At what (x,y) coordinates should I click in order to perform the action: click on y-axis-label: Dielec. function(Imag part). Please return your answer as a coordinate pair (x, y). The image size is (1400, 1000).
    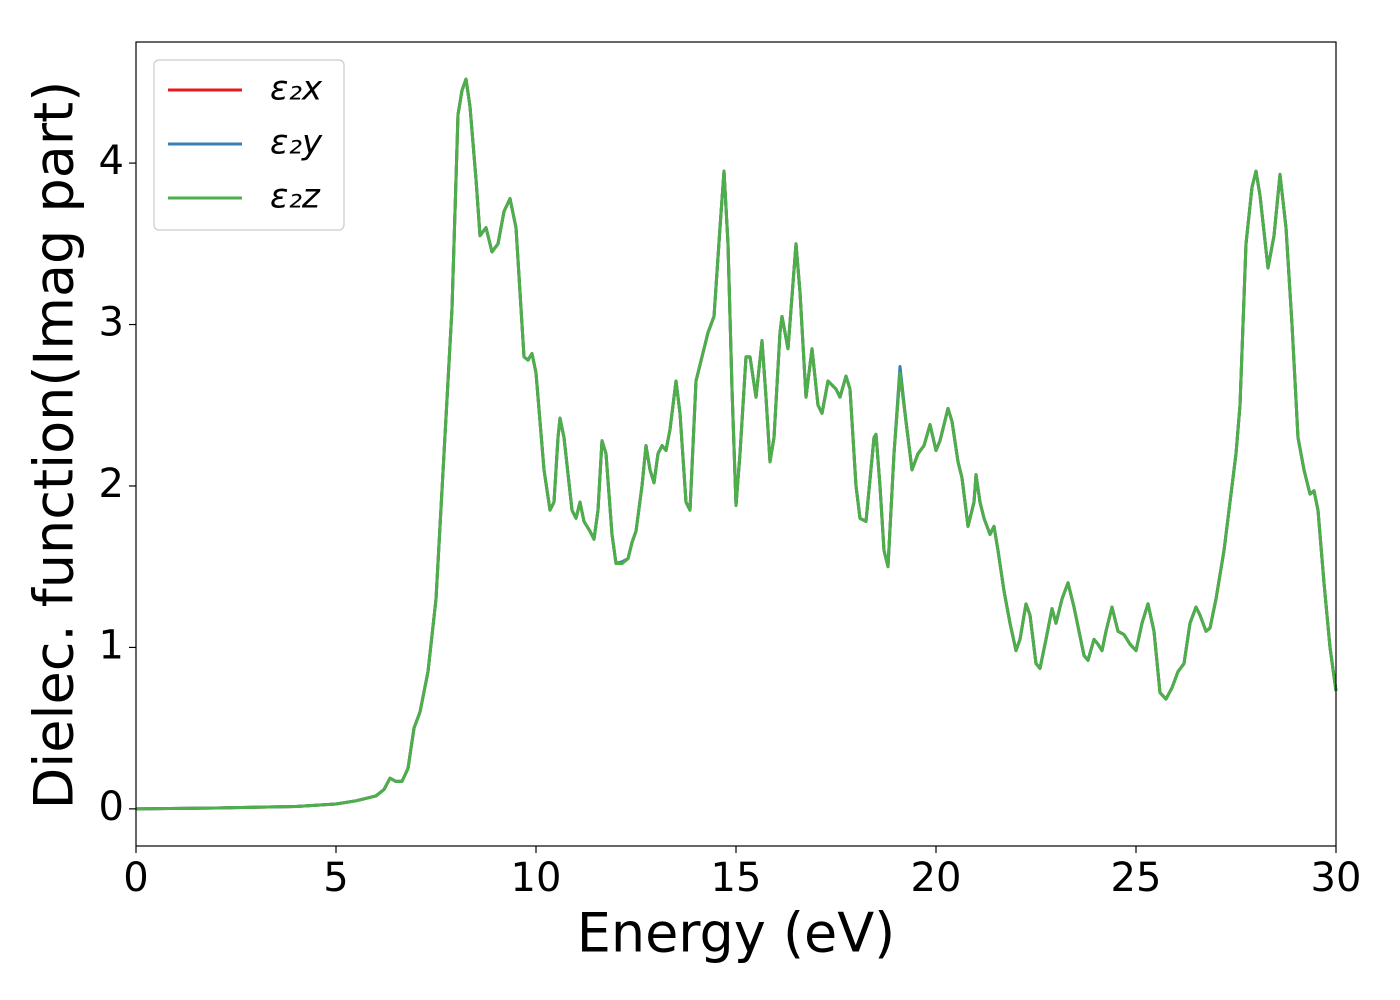
    Looking at the image, I should click on (54, 445).